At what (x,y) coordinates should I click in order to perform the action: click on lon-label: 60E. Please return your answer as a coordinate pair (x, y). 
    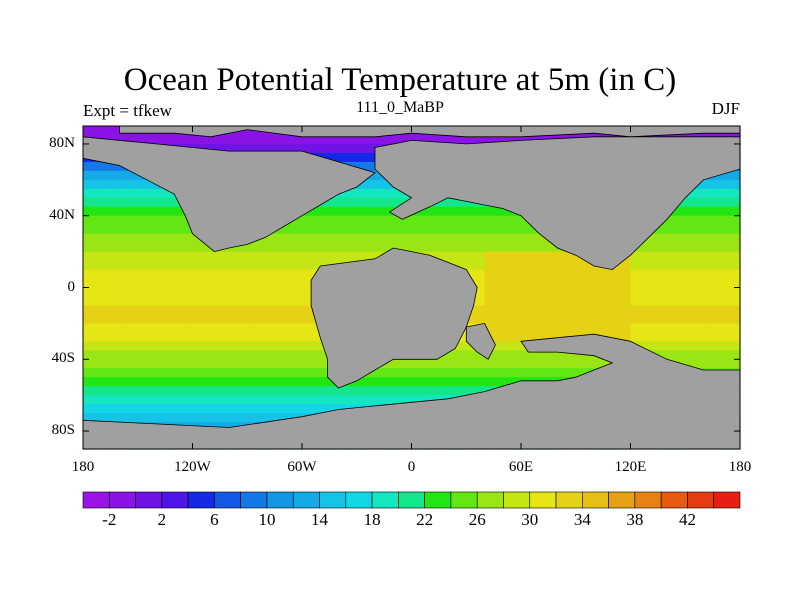
    Looking at the image, I should click on (521, 467).